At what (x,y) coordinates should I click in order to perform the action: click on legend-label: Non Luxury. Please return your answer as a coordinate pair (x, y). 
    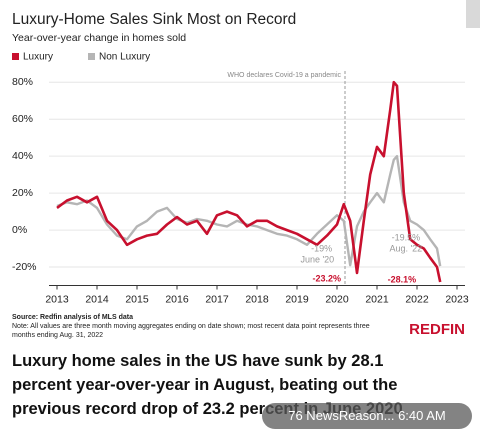
    Looking at the image, I should click on (124, 57).